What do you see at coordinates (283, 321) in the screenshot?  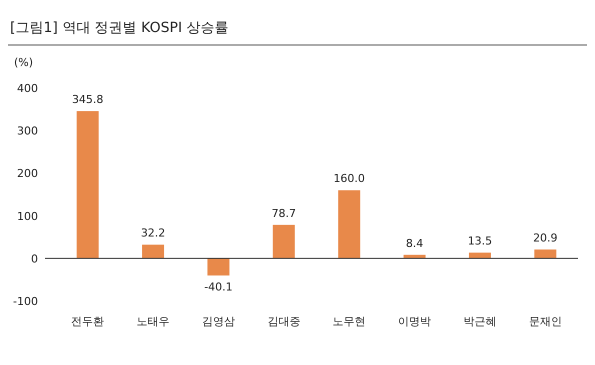 I see `x-tick-label: 김대중` at bounding box center [283, 321].